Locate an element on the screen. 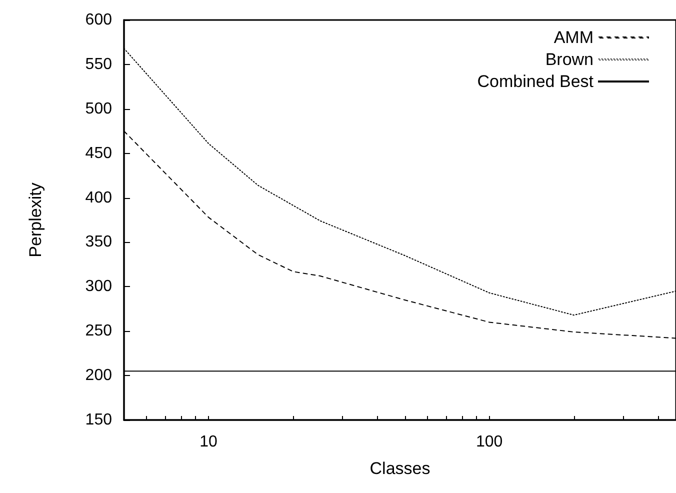 The width and height of the screenshot is (676, 493). y-tick-label: 200 is located at coordinates (98, 375).